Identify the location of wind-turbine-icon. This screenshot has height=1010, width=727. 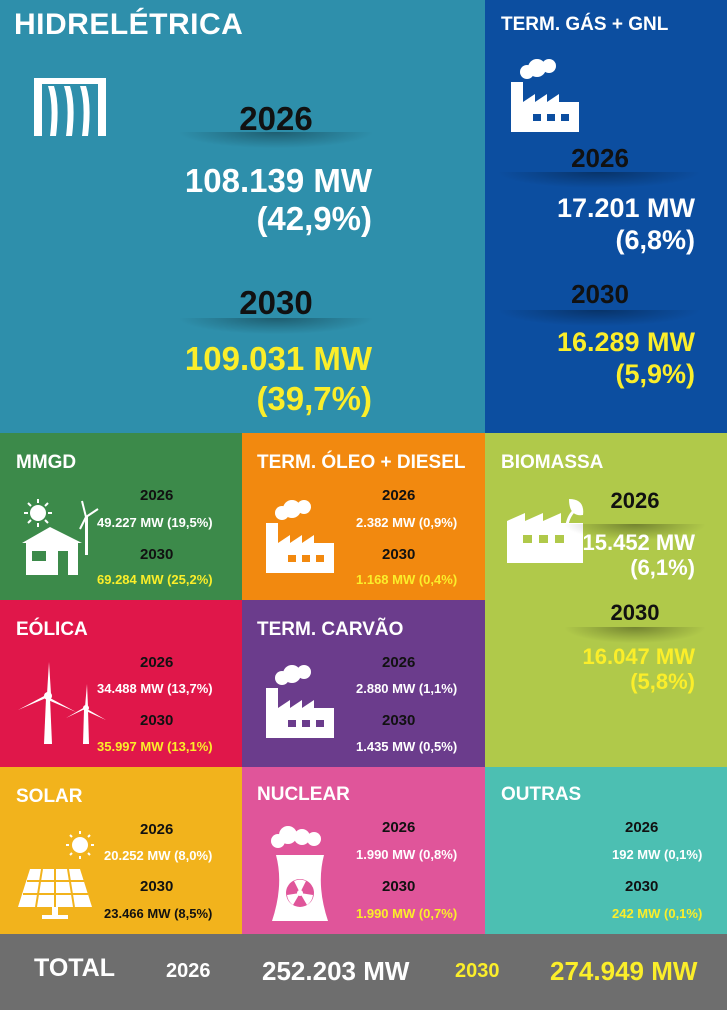
(62, 703).